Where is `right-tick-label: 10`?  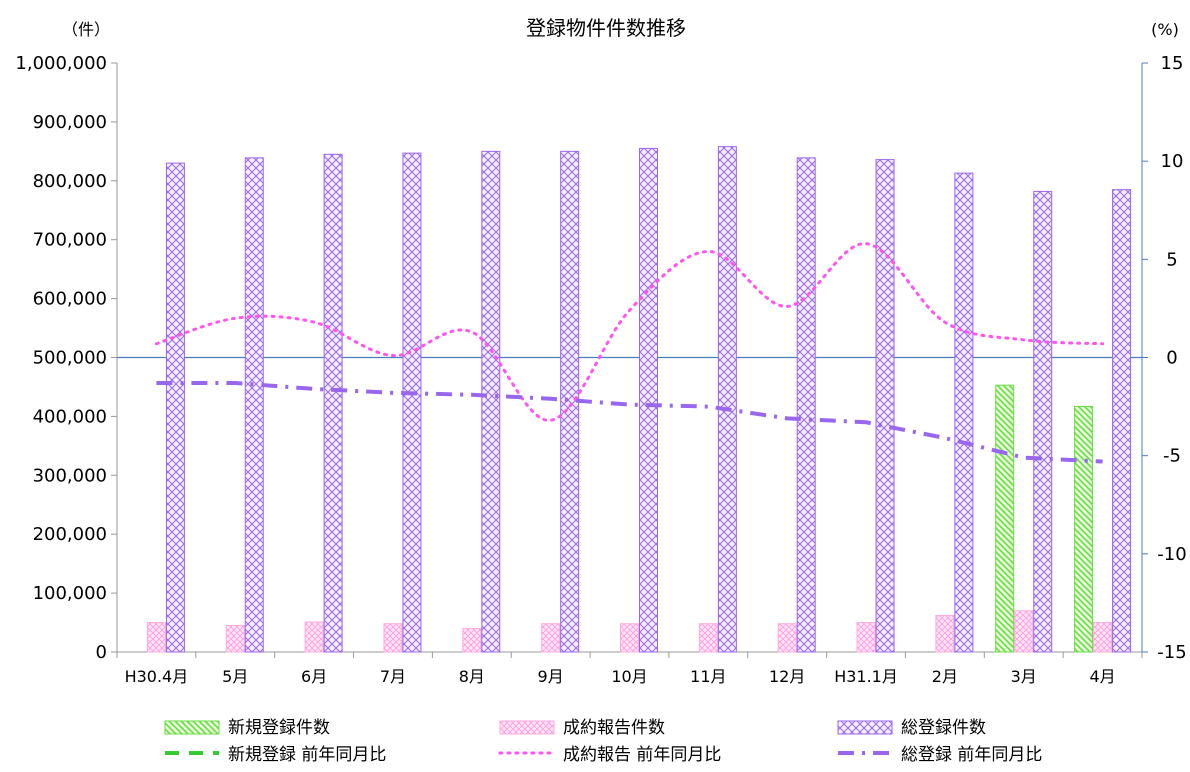 right-tick-label: 10 is located at coordinates (1172, 161).